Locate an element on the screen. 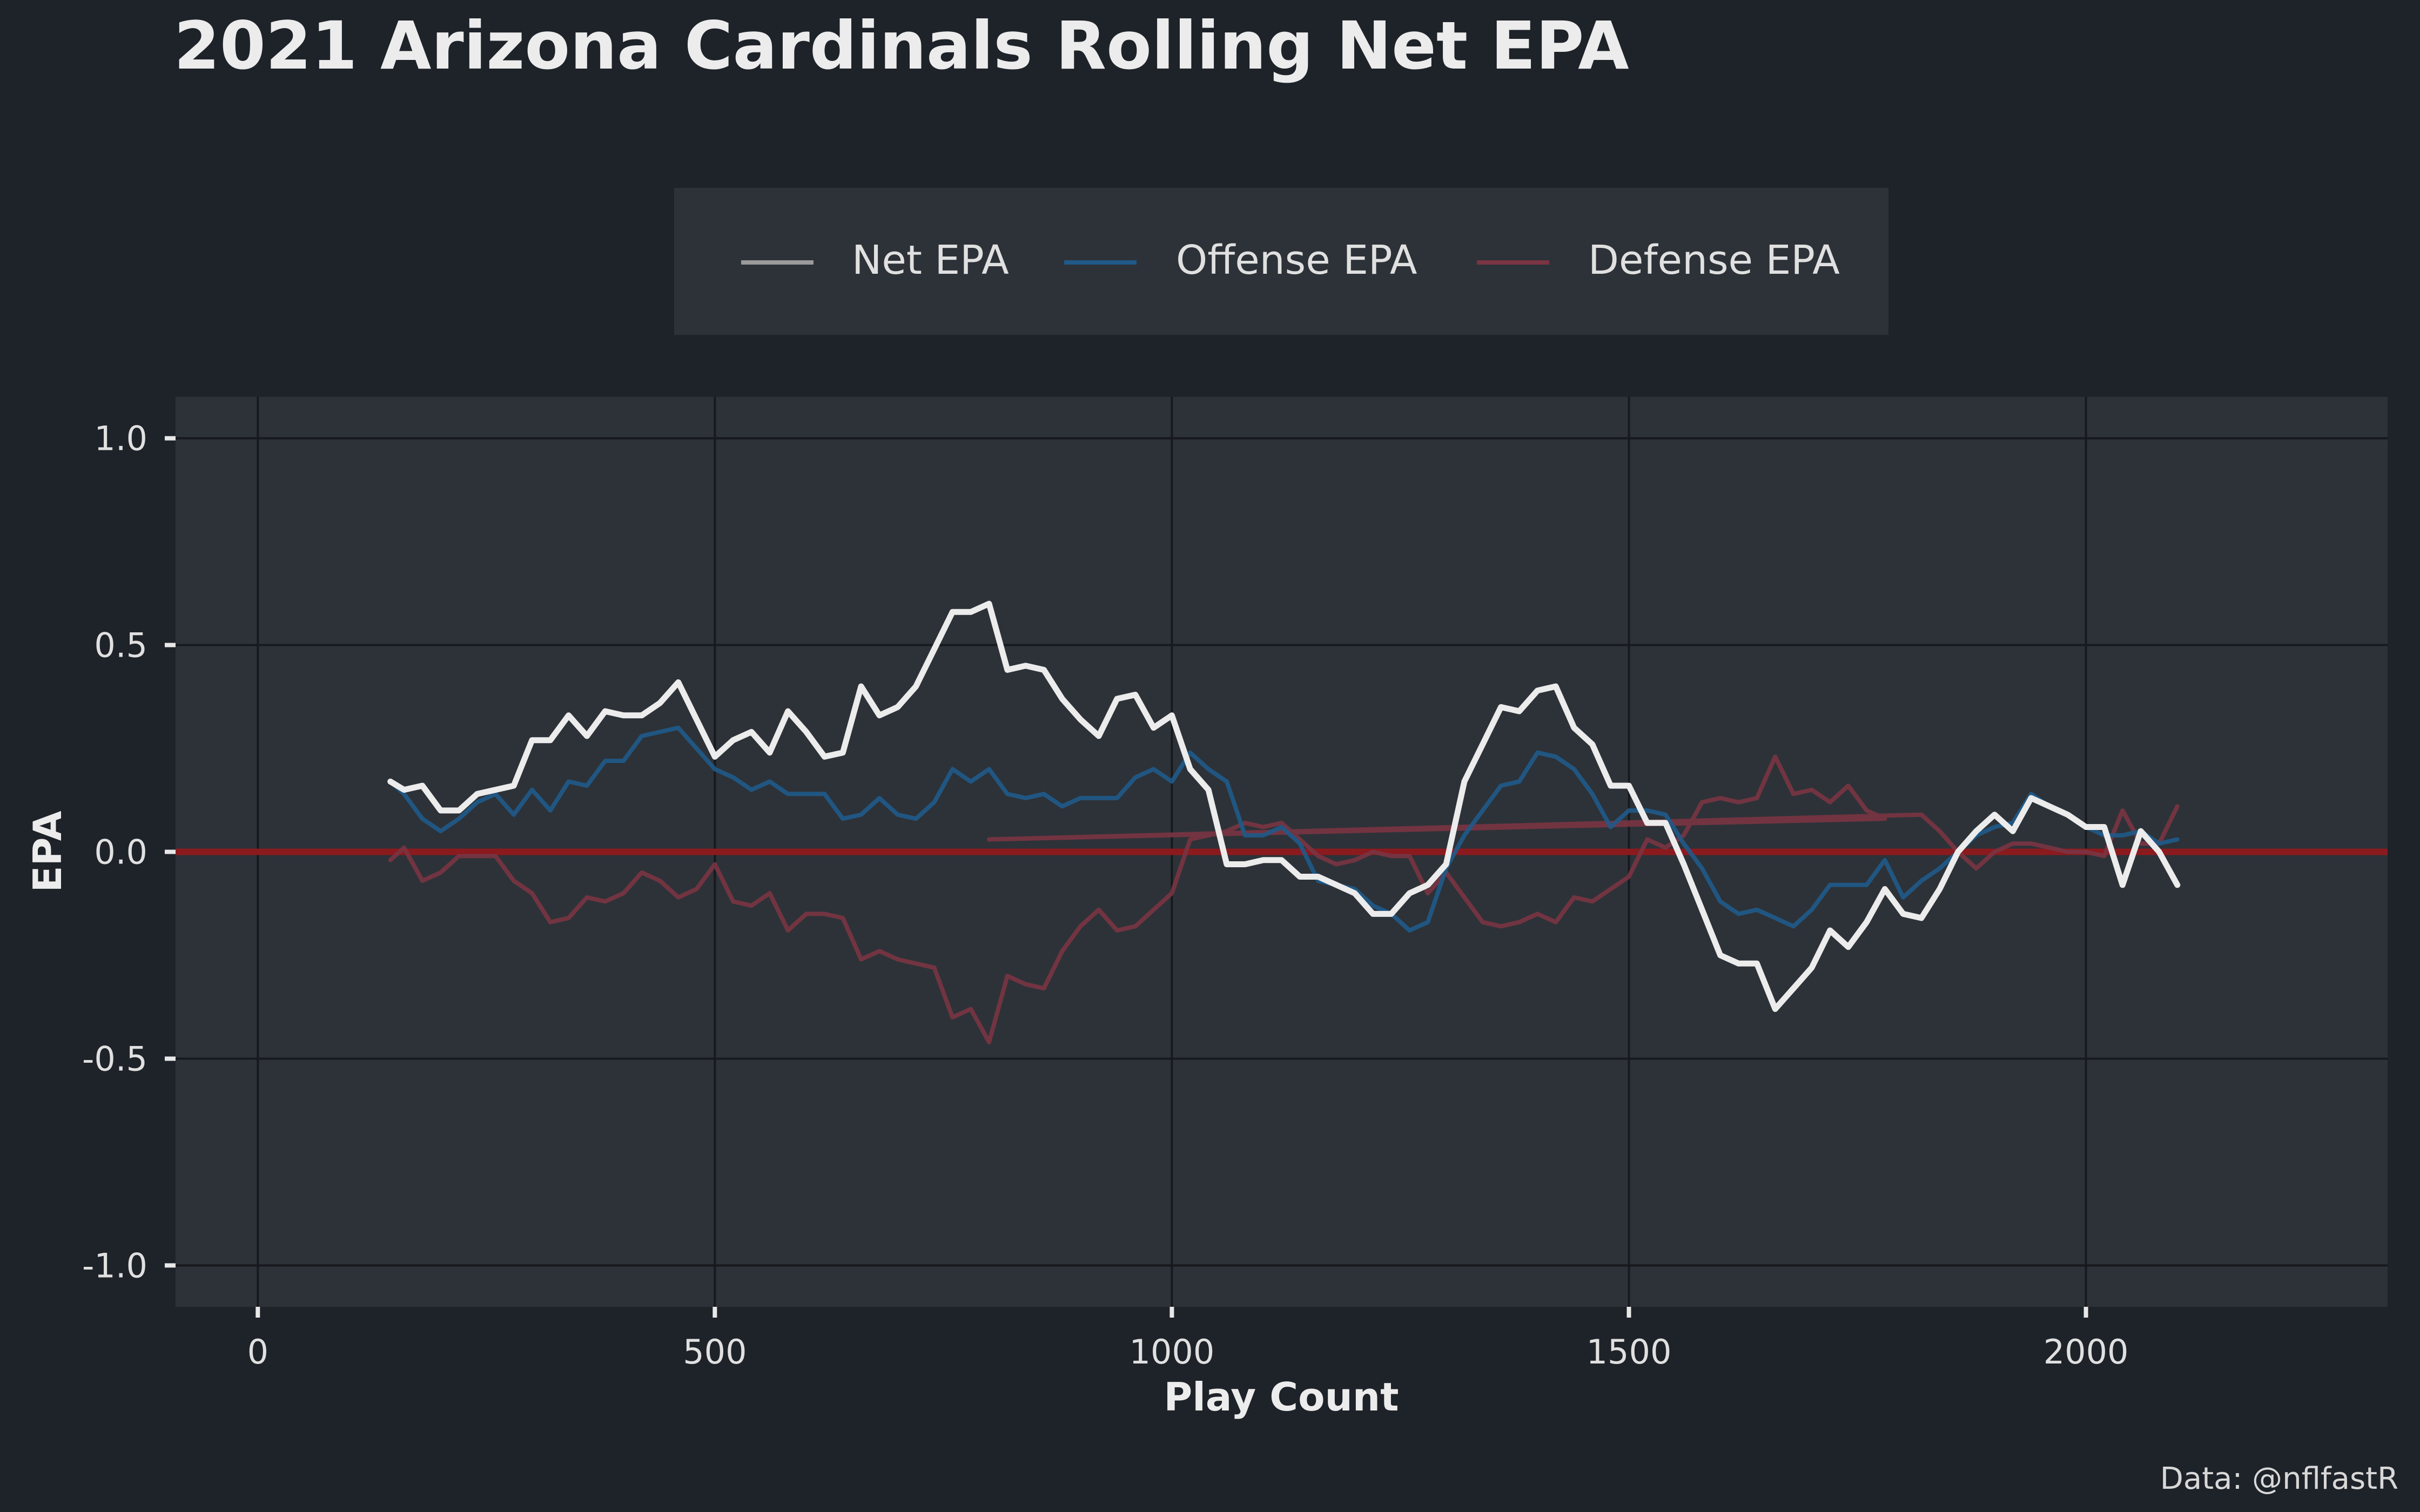 This screenshot has width=2420, height=1512. y-tick-label: -1.0 is located at coordinates (114, 1266).